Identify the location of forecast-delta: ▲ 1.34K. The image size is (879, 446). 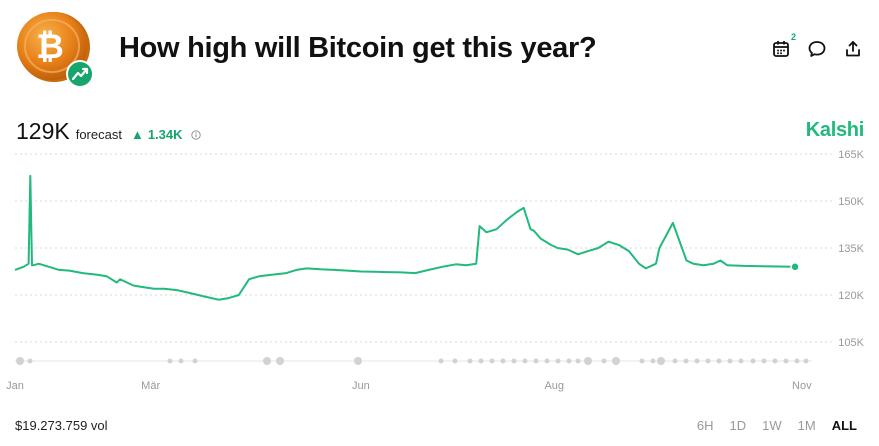
(157, 134).